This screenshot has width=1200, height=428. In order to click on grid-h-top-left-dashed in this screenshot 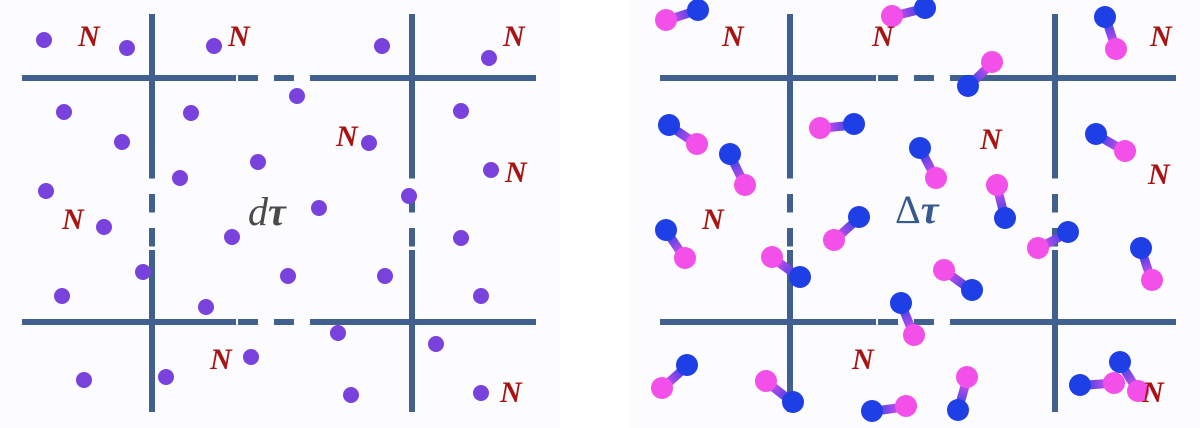, I will do `click(283, 78)`.